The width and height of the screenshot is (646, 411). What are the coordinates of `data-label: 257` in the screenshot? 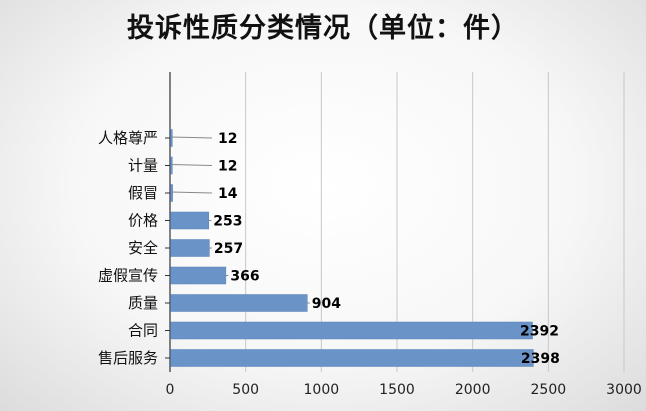 It's located at (228, 249).